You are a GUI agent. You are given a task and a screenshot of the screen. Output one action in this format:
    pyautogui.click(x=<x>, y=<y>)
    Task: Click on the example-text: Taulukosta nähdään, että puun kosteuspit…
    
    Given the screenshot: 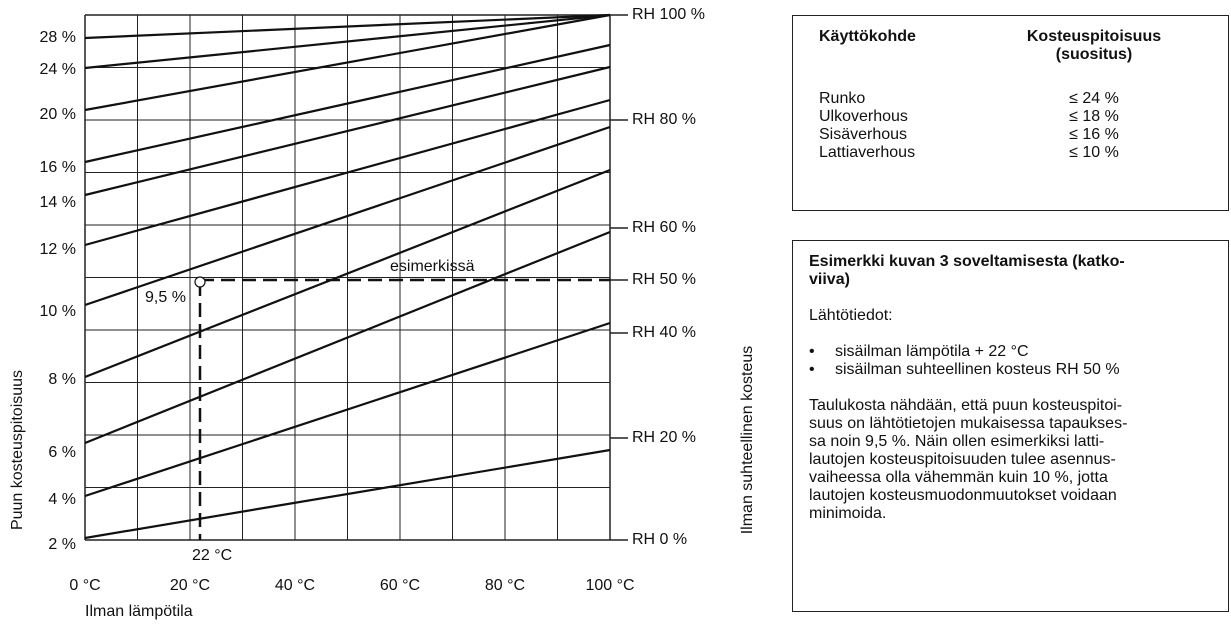 What is the action you would take?
    pyautogui.click(x=1010, y=460)
    